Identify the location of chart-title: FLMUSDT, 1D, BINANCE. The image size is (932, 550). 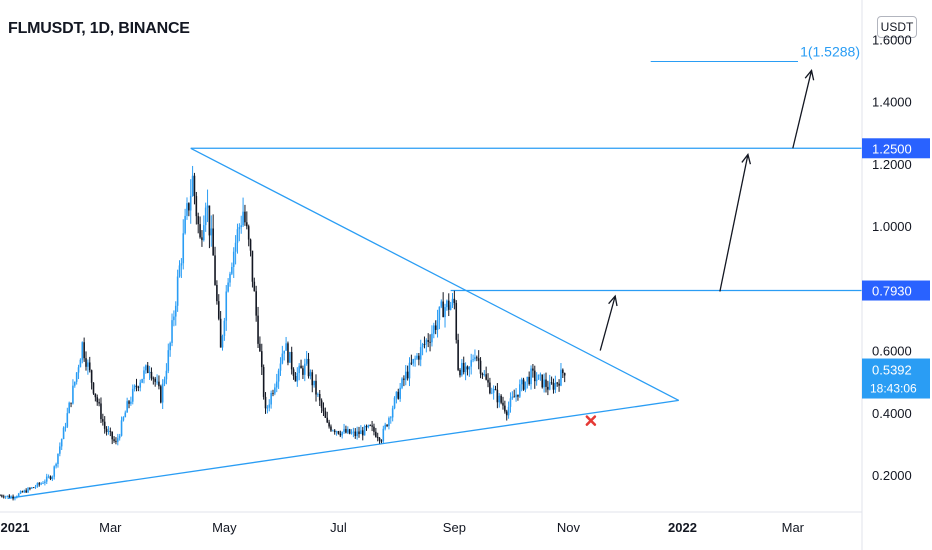
(99, 28).